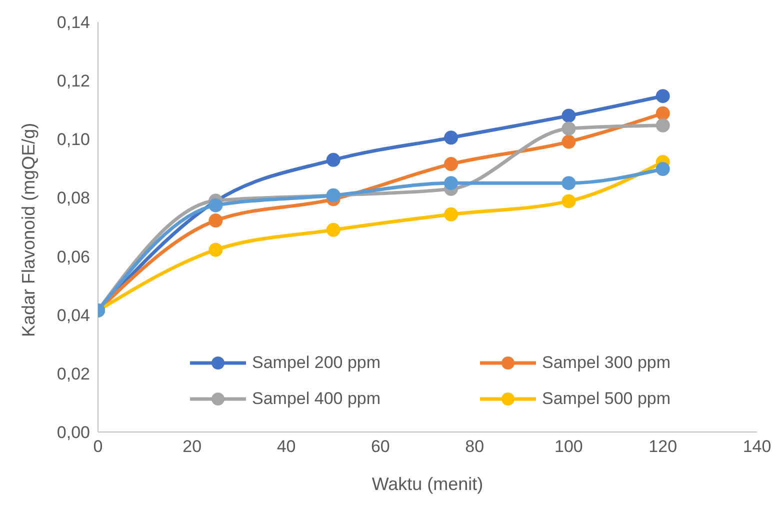 This screenshot has width=781, height=510. What do you see at coordinates (316, 363) in the screenshot?
I see `legend-label: Sampel 200 ppm` at bounding box center [316, 363].